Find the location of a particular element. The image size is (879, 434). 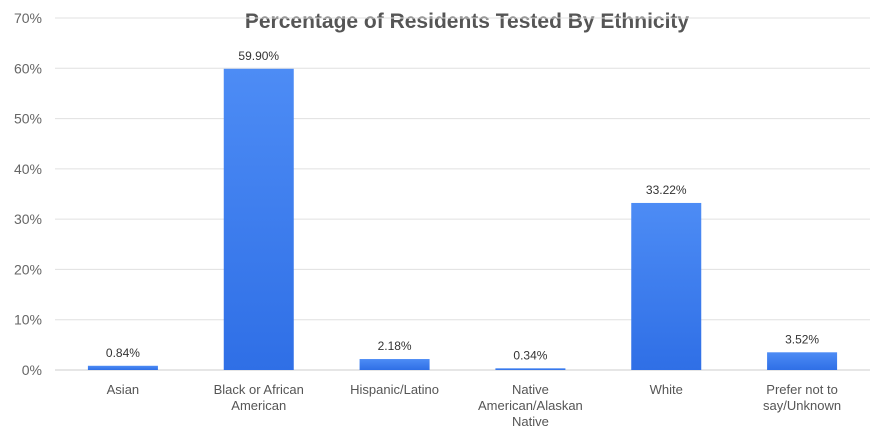

y-tick-label: 60% is located at coordinates (28, 68).